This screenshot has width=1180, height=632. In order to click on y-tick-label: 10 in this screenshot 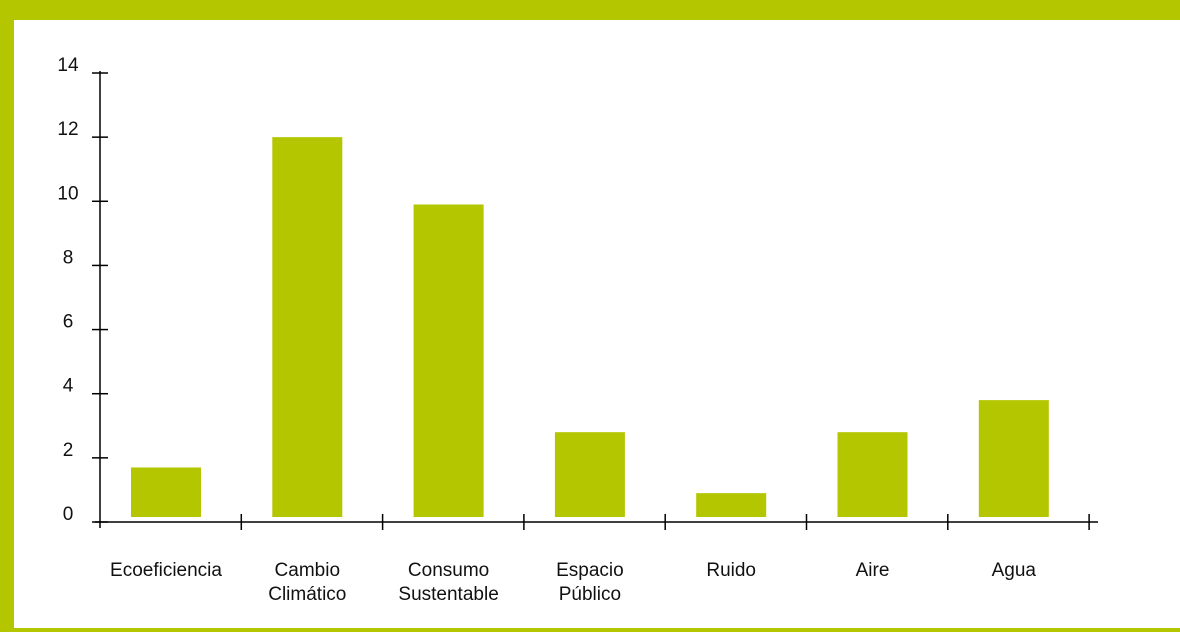, I will do `click(67, 193)`.